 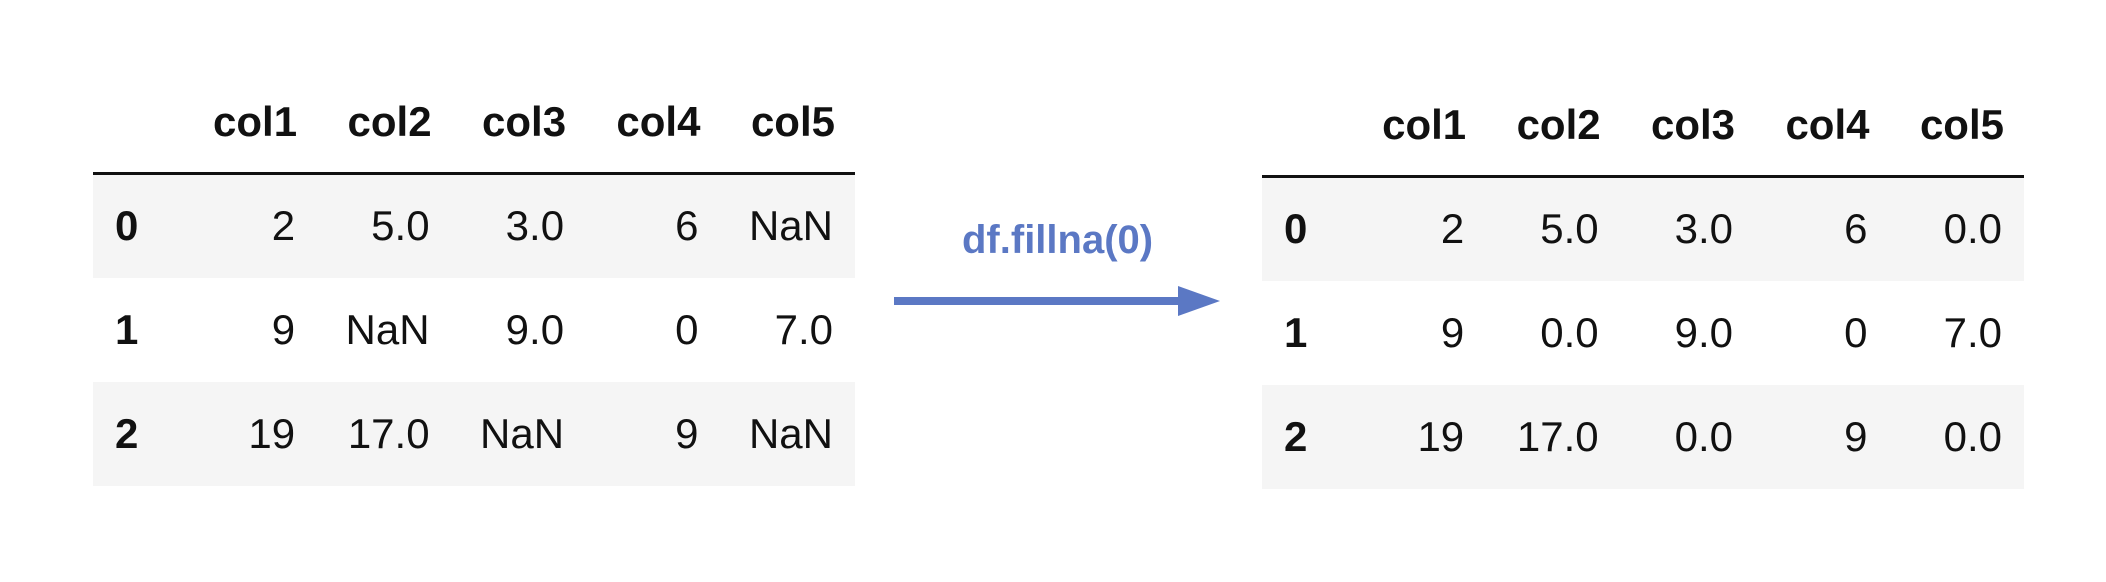 I want to click on table-row: 0 2 5.0 3.0 6 NaN, so click(x=474, y=225).